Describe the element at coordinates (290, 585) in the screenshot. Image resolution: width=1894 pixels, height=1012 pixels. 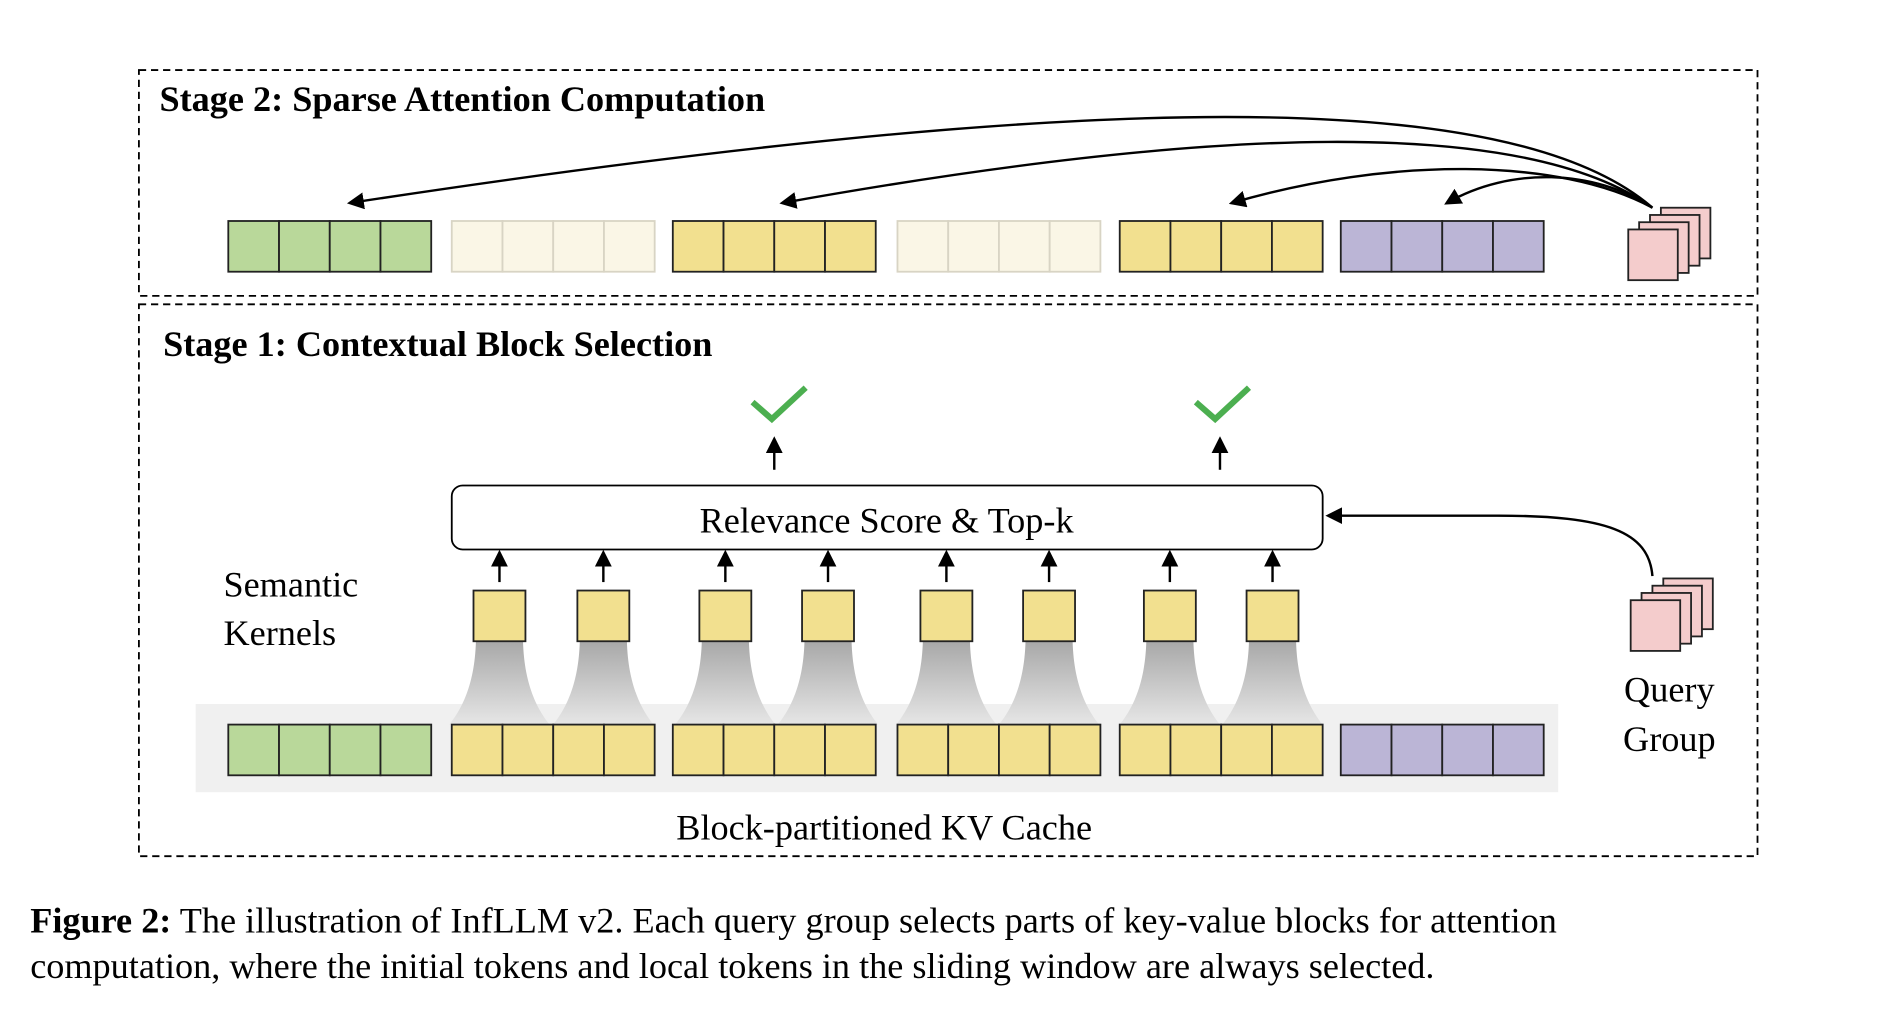
I see `semantic-kernels-label: Semantic` at that location.